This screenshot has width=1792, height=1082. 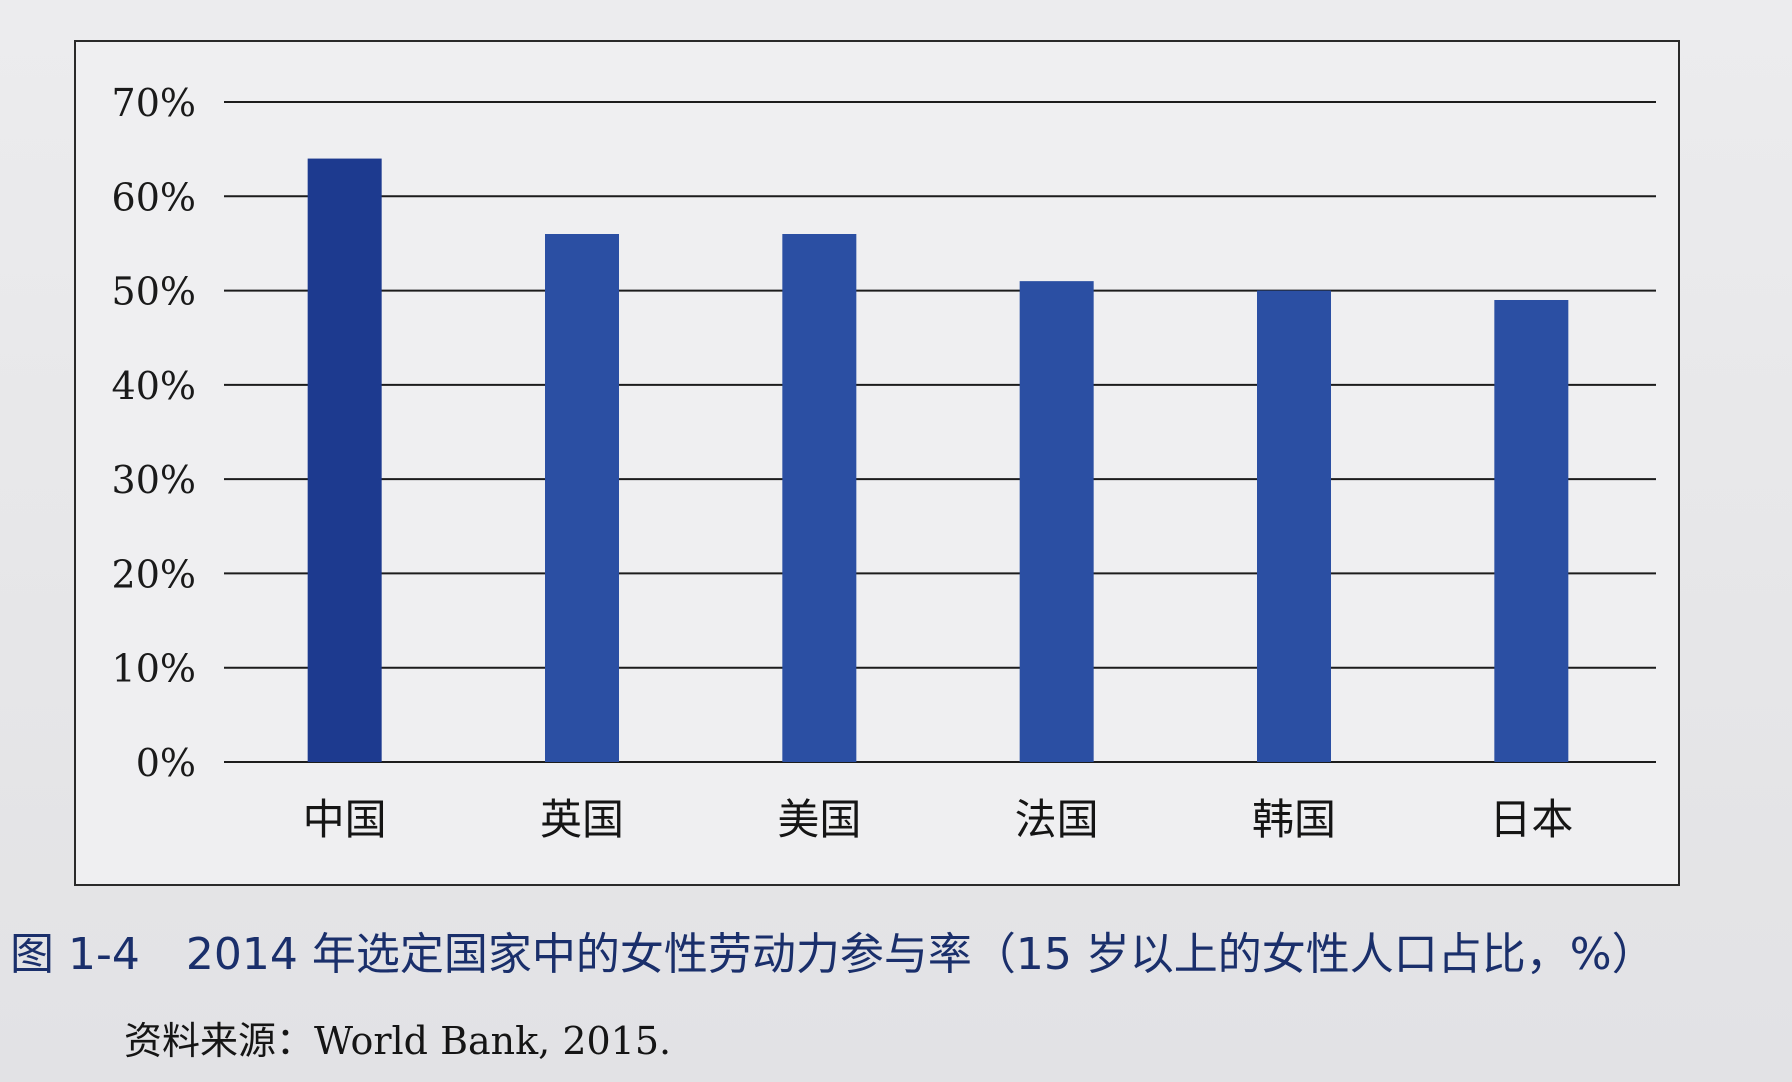 What do you see at coordinates (1057, 819) in the screenshot?
I see `x-tick-label: 法国` at bounding box center [1057, 819].